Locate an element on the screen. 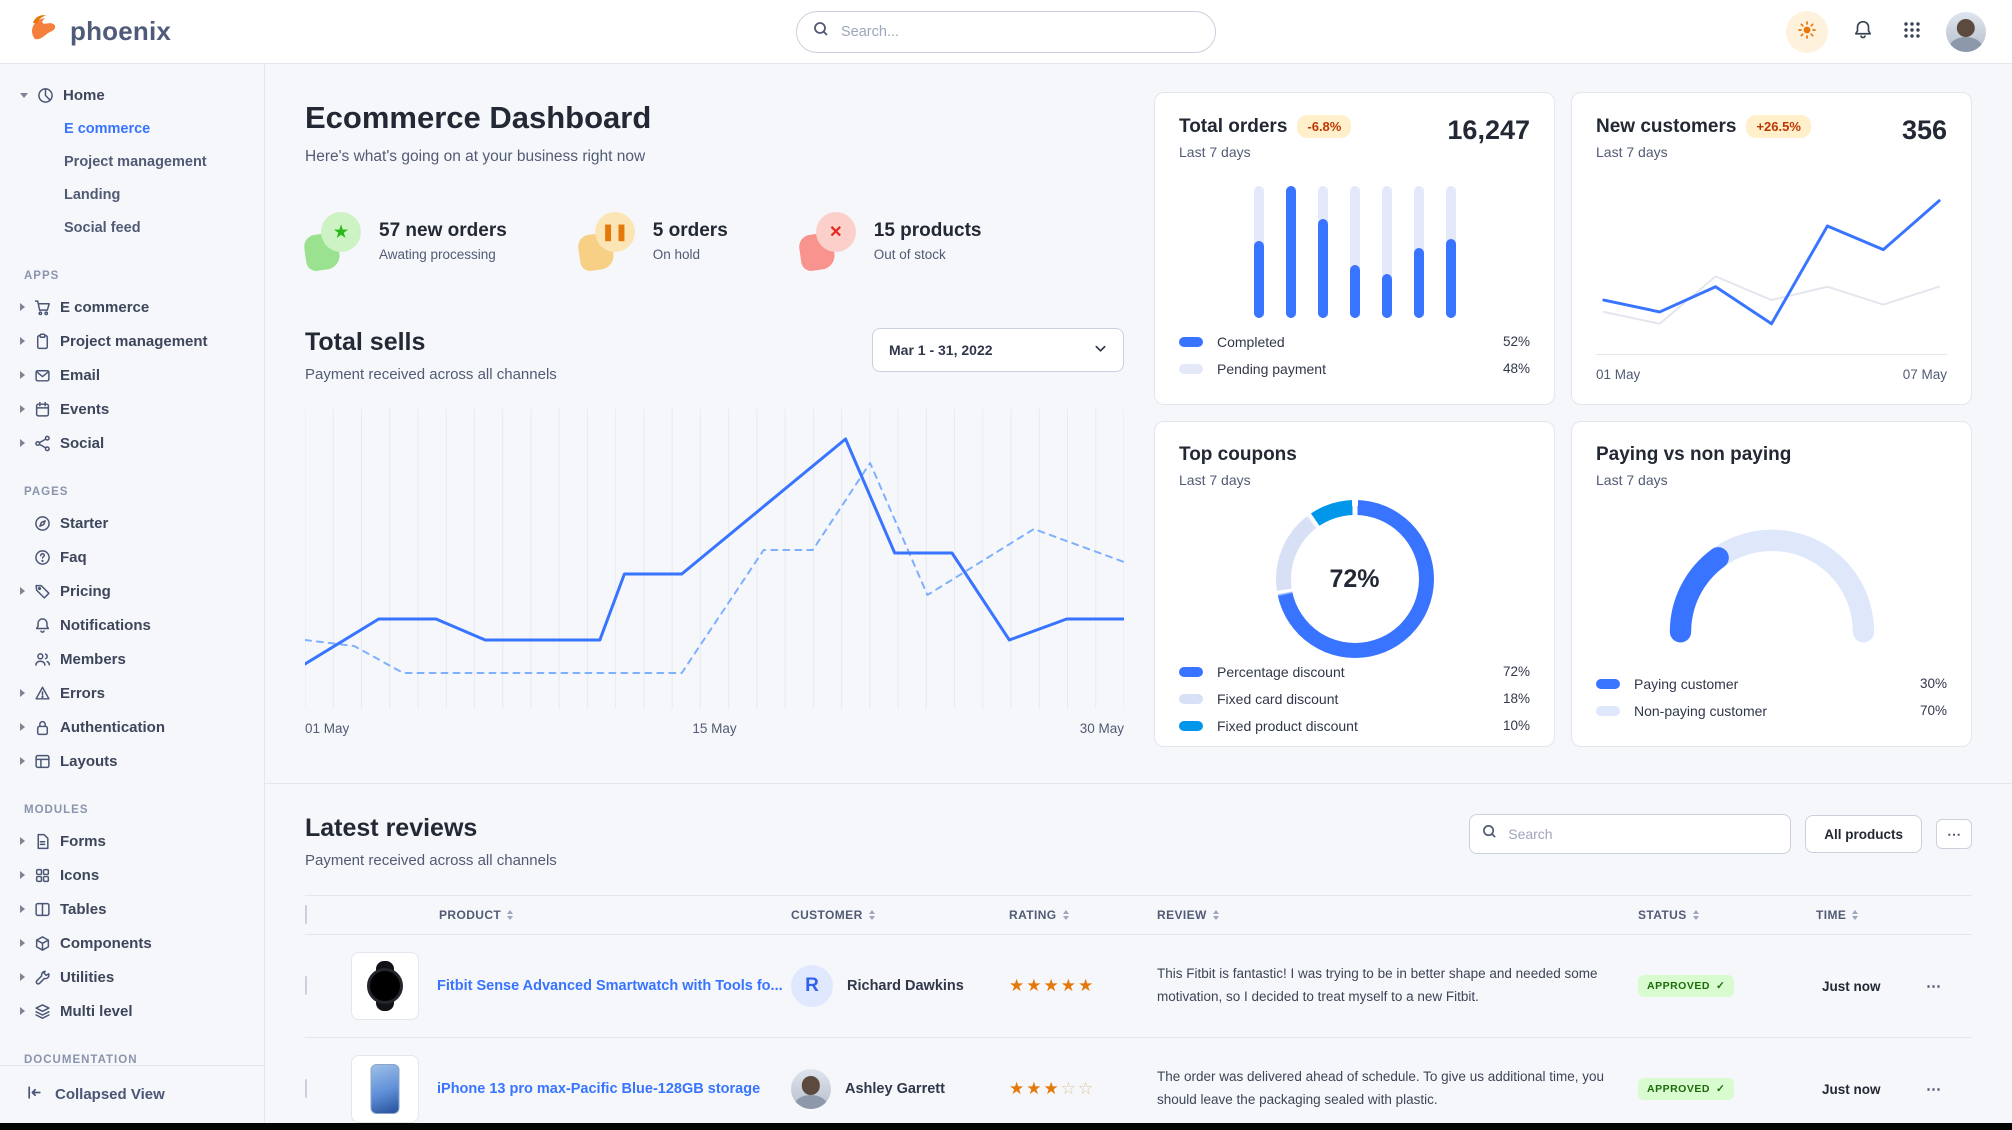 The width and height of the screenshot is (2012, 1130). column-header-review: REVIEW is located at coordinates (1397, 915).